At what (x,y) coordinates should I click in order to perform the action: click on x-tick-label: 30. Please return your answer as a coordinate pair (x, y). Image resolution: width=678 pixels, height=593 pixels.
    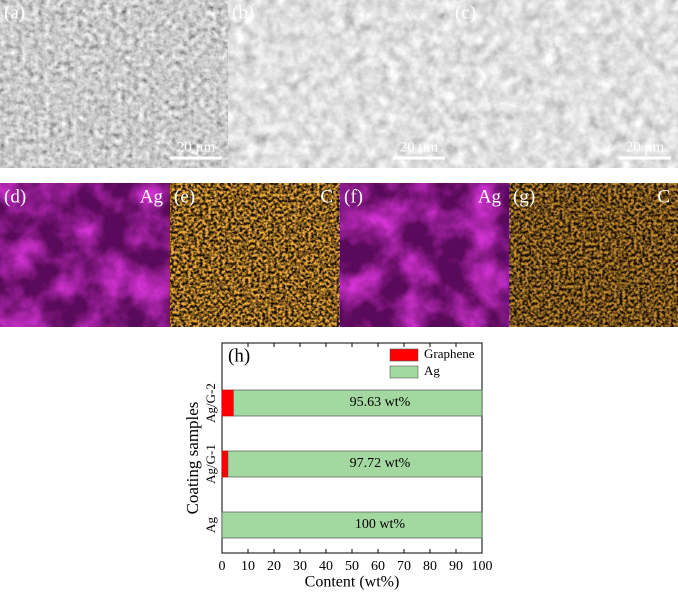
    Looking at the image, I should click on (300, 566).